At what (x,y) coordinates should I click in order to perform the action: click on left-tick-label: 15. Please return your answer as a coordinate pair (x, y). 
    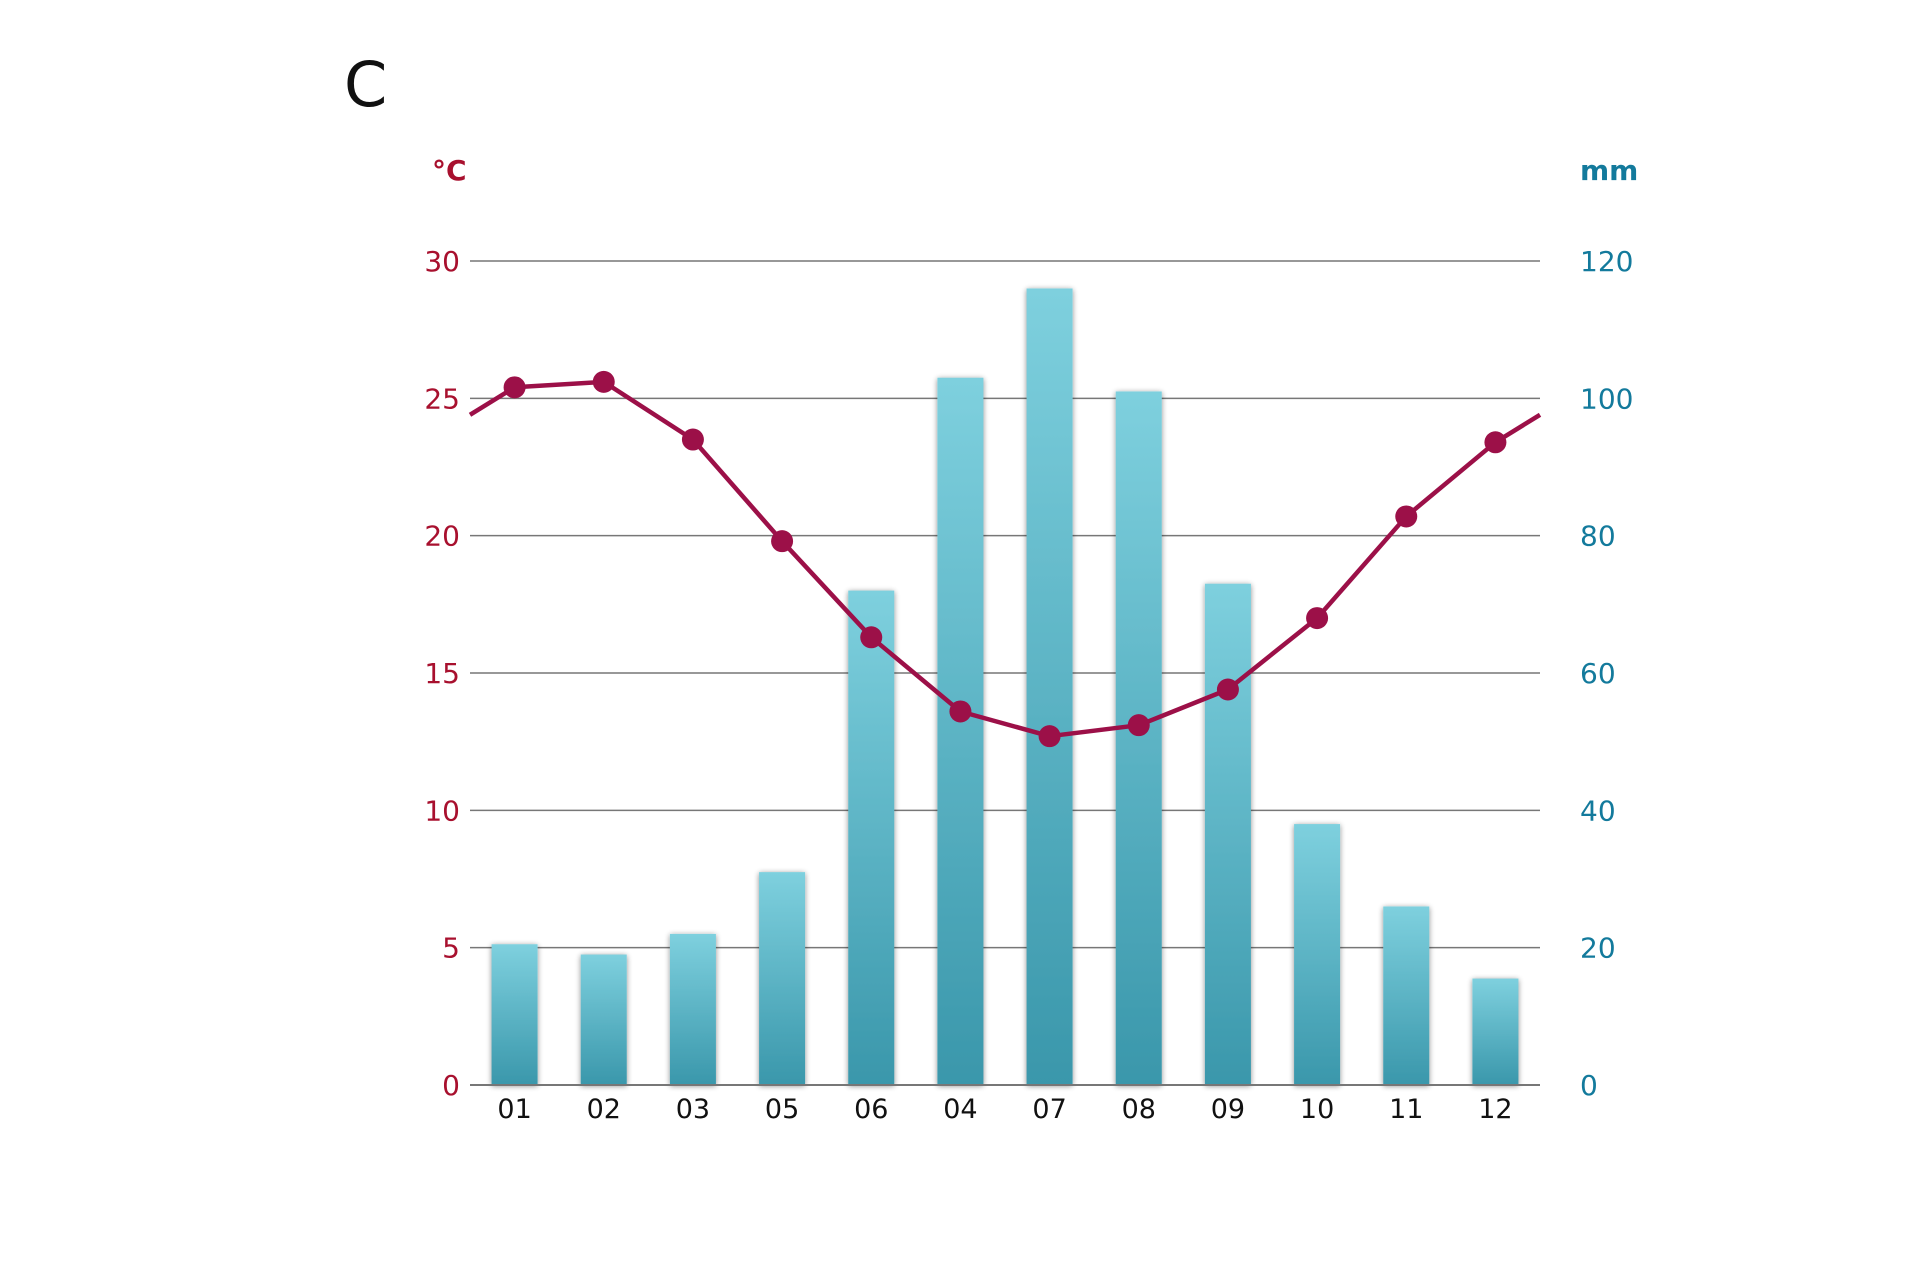
    Looking at the image, I should click on (442, 673).